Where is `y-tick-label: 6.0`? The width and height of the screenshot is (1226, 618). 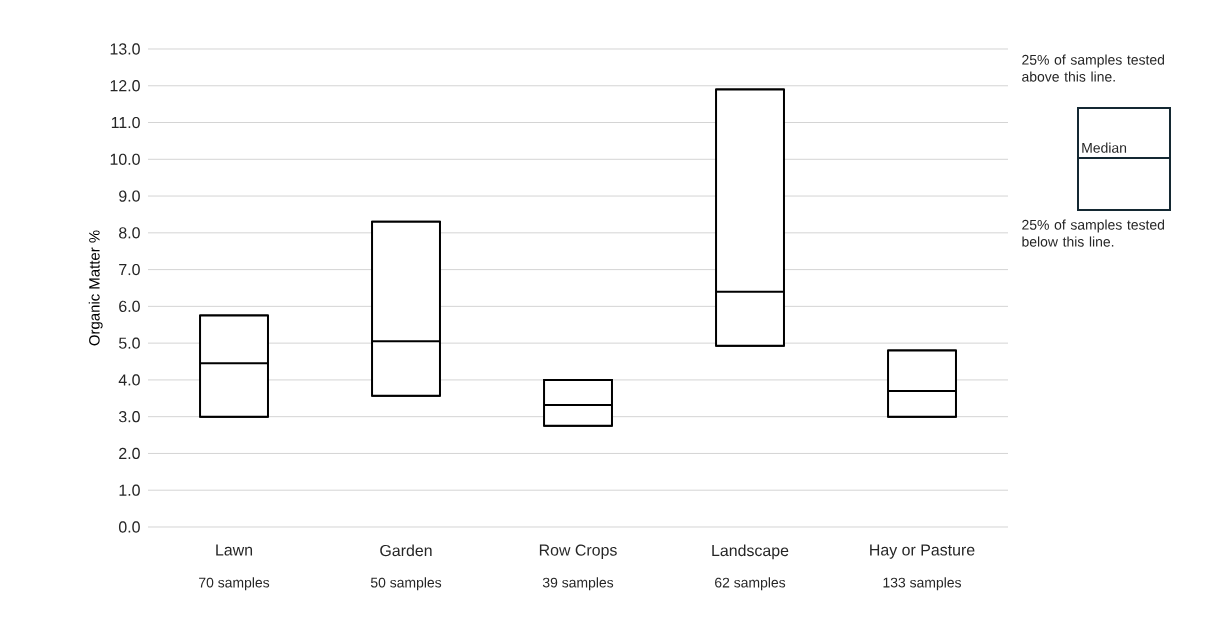 y-tick-label: 6.0 is located at coordinates (129, 306).